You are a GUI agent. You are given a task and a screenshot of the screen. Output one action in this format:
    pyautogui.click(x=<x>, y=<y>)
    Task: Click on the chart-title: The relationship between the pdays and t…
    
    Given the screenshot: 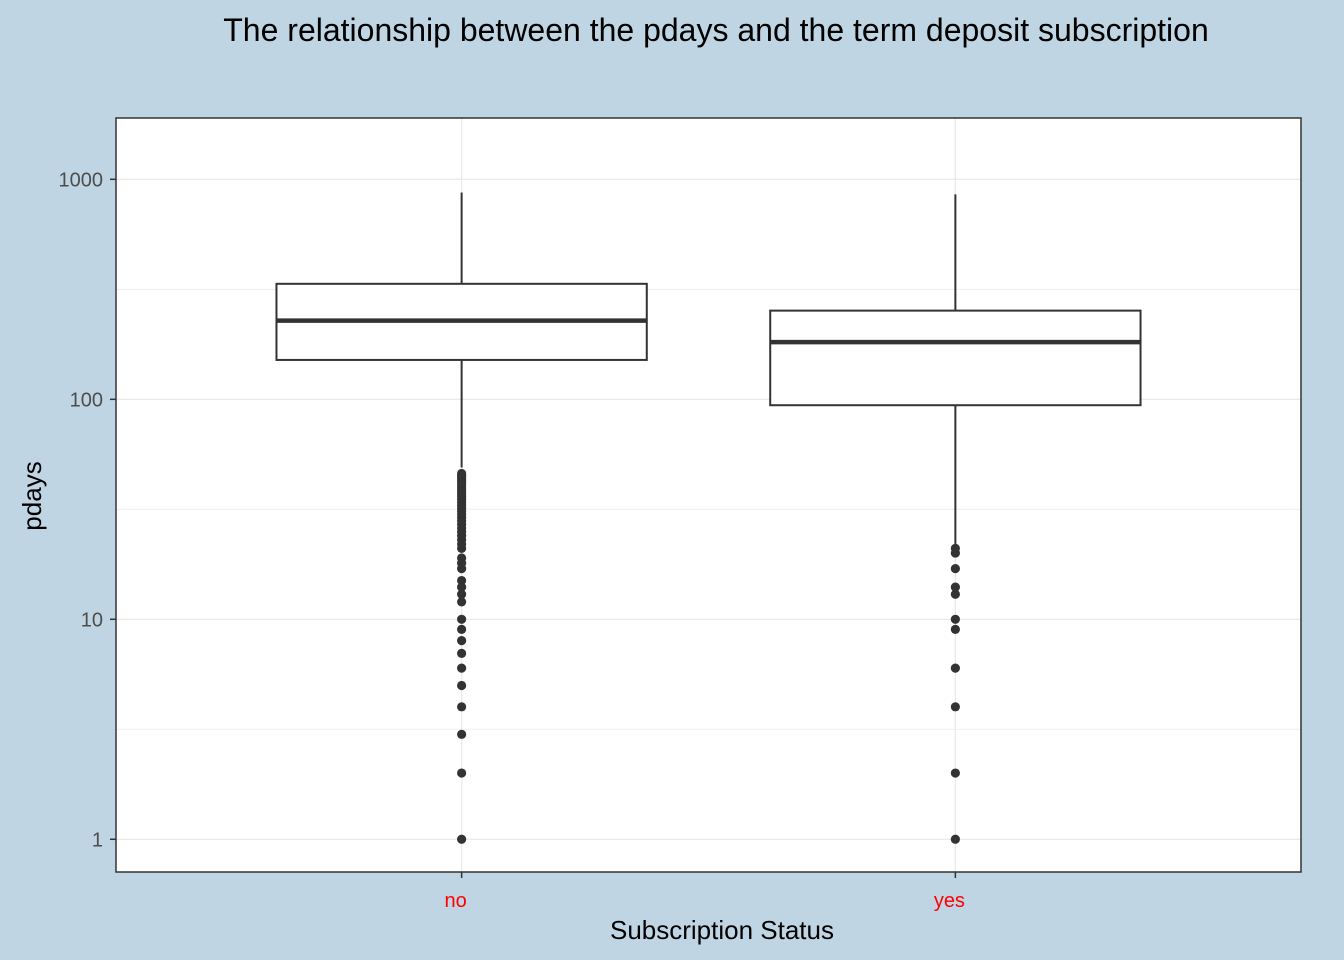 What is the action you would take?
    pyautogui.click(x=715, y=30)
    